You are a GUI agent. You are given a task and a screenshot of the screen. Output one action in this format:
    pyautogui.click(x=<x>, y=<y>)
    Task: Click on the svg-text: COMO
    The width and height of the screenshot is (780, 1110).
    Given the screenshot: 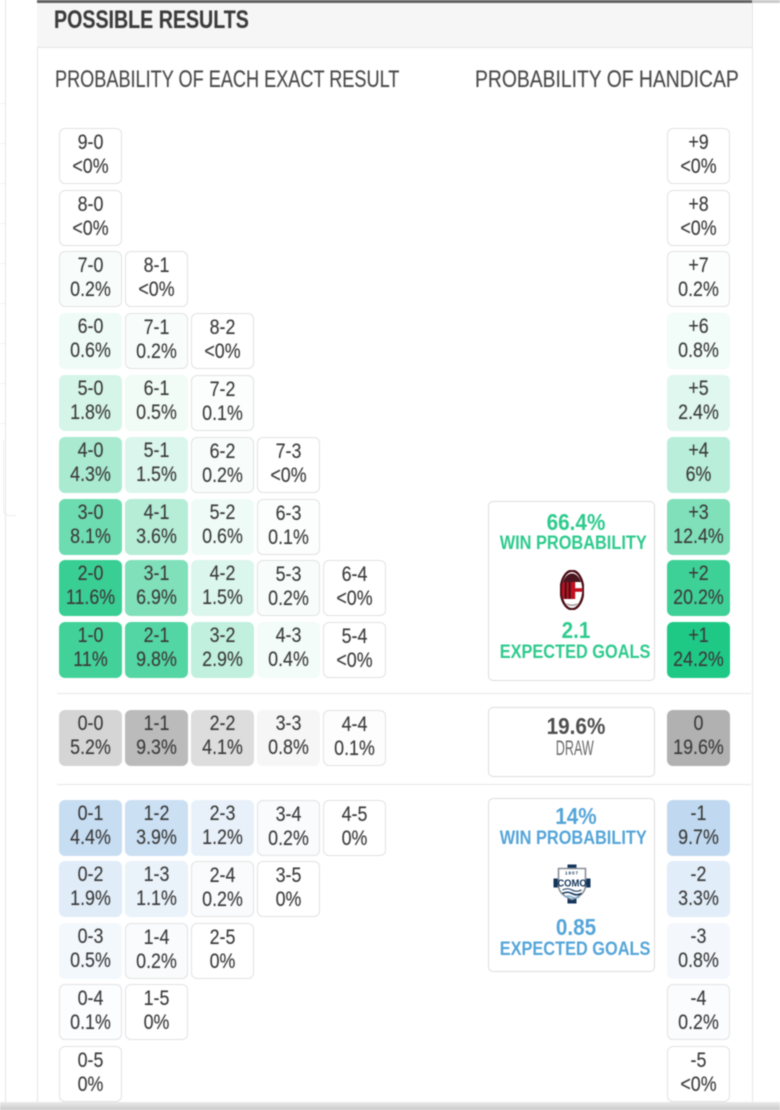 What is the action you would take?
    pyautogui.click(x=572, y=884)
    